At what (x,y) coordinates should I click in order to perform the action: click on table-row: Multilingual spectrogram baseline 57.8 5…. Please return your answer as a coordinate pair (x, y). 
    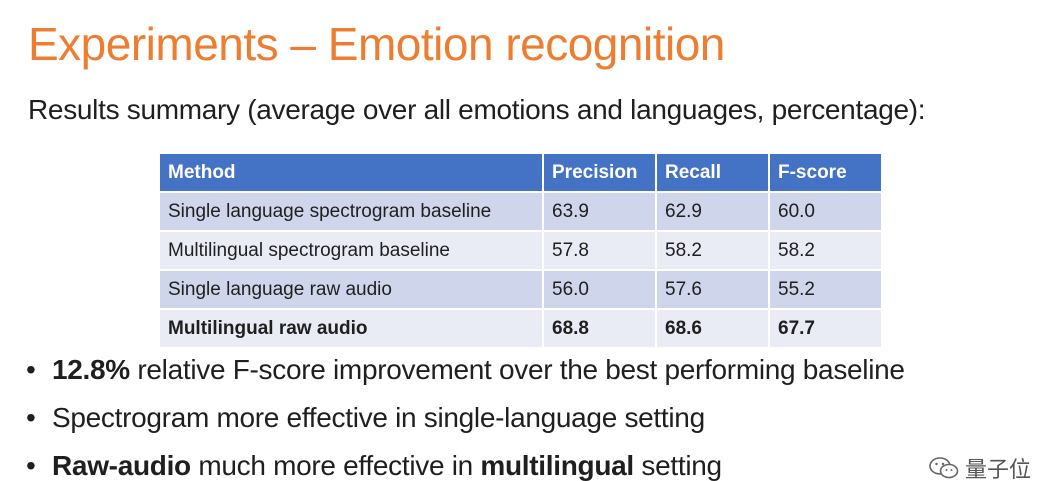
    Looking at the image, I should click on (520, 250).